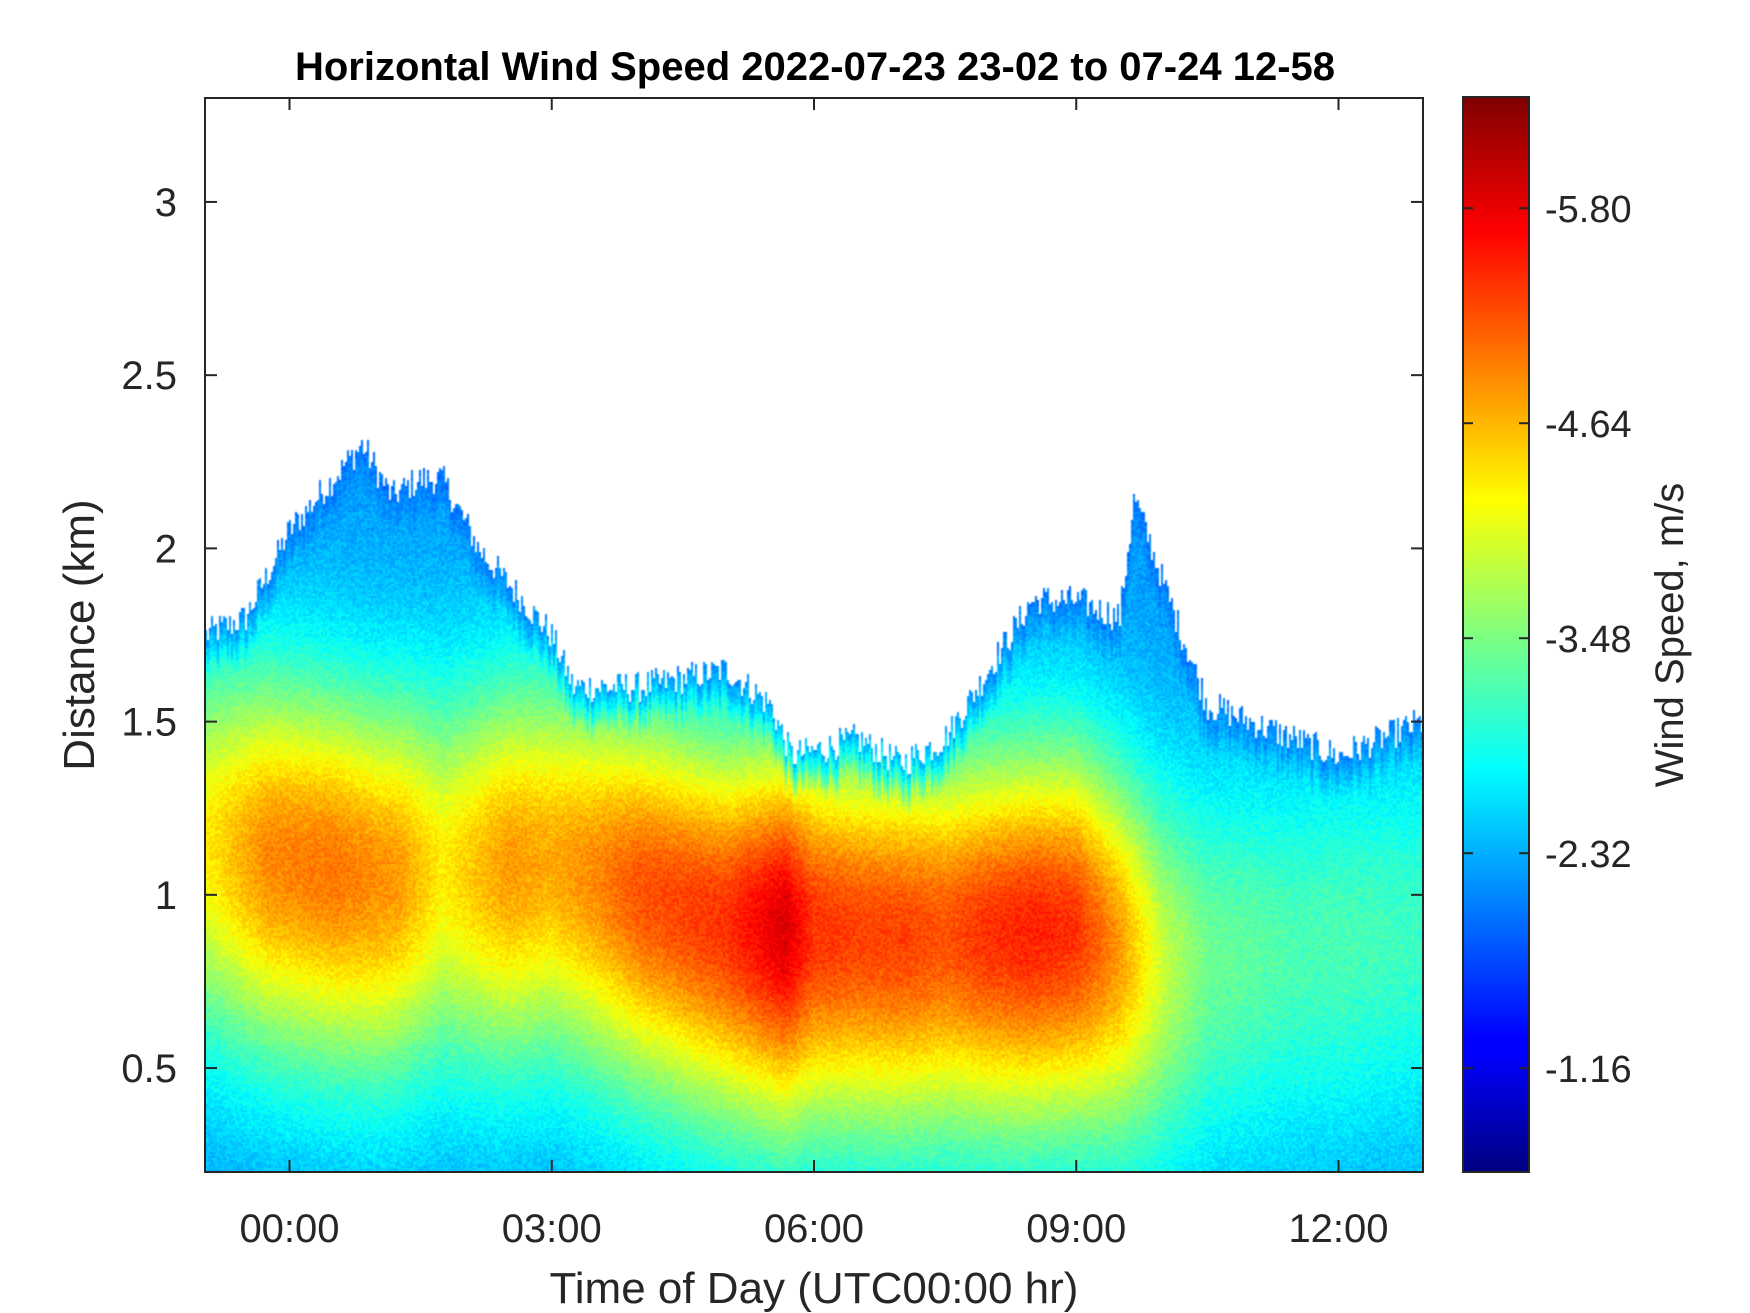 This screenshot has width=1750, height=1313. What do you see at coordinates (149, 1069) in the screenshot?
I see `y-tick-label: 0.5` at bounding box center [149, 1069].